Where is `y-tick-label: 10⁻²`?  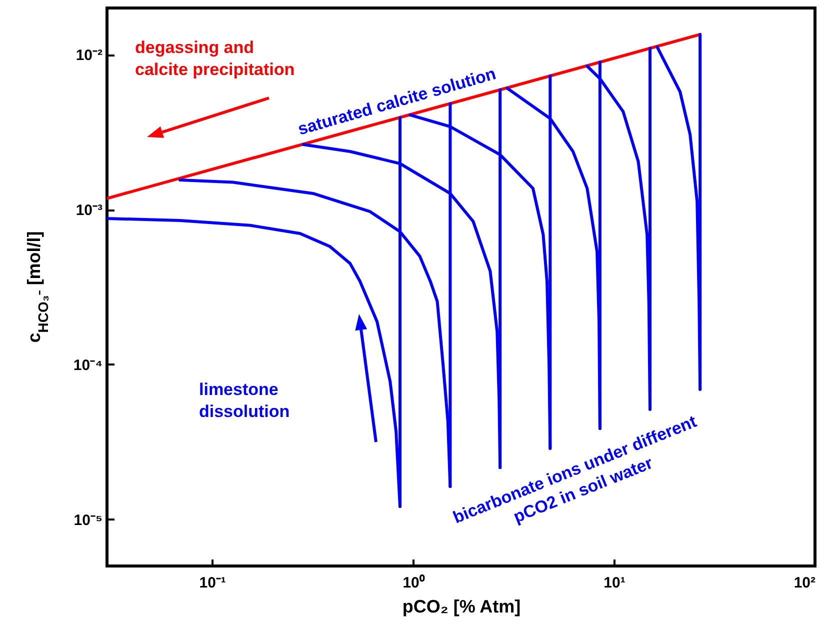 y-tick-label: 10⁻² is located at coordinates (89, 55).